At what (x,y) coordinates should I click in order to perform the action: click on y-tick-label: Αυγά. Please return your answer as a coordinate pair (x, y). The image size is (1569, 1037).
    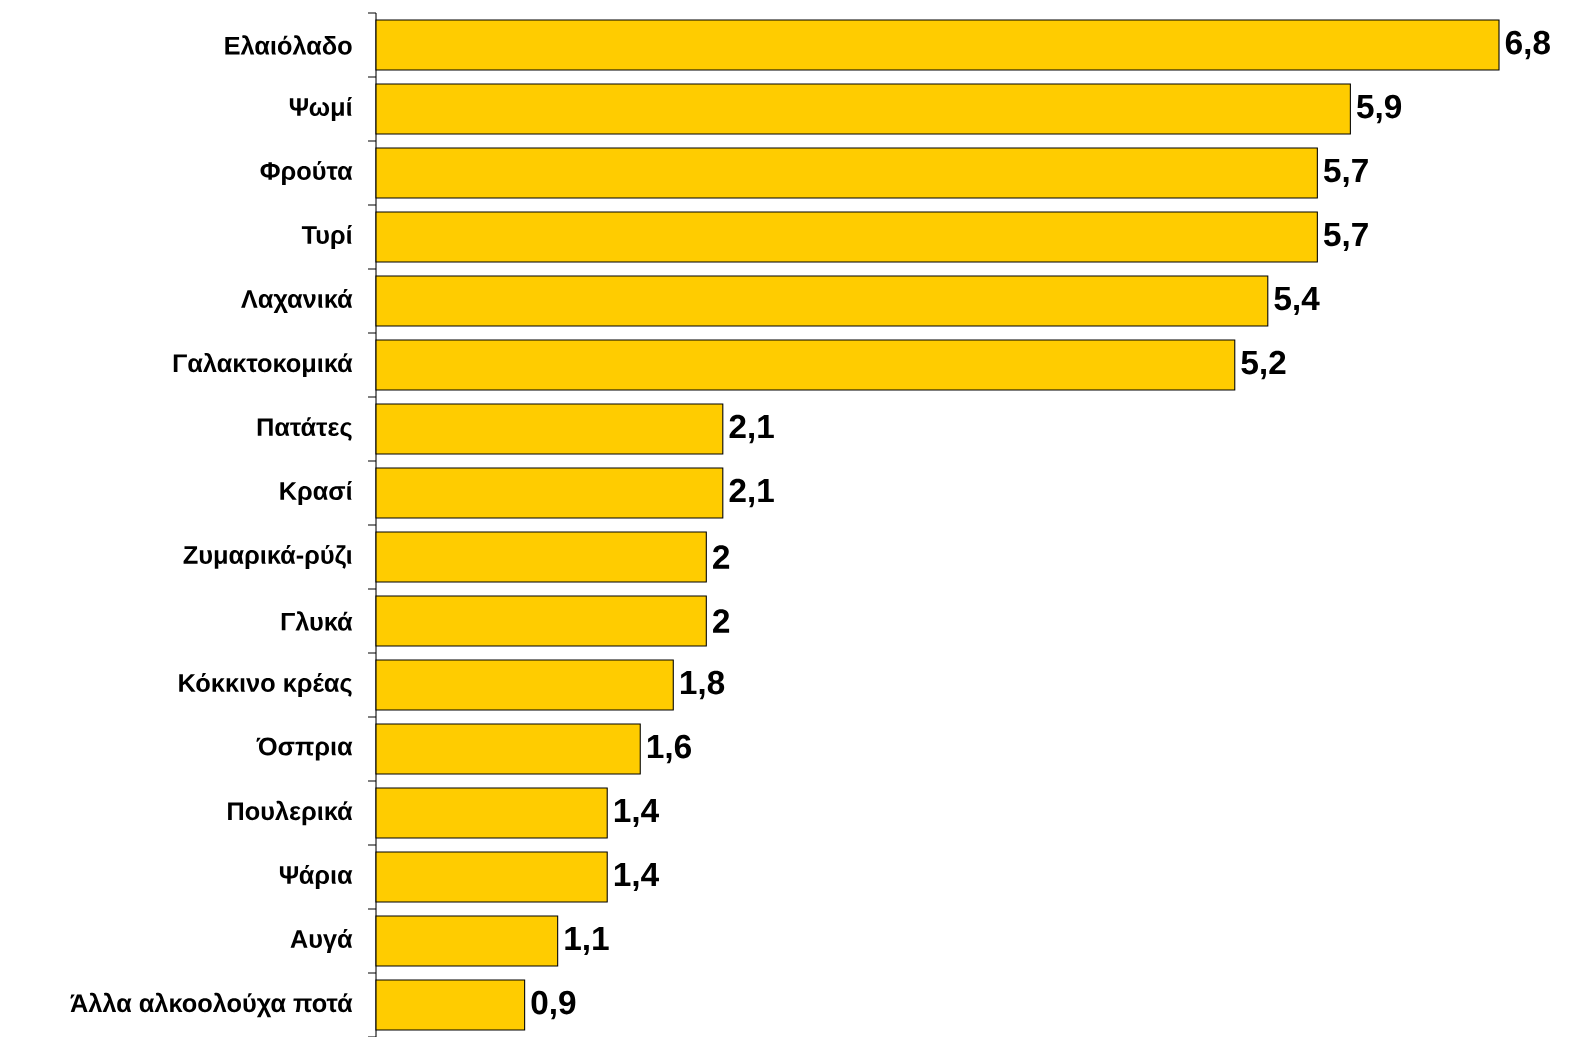
    Looking at the image, I should click on (321, 941).